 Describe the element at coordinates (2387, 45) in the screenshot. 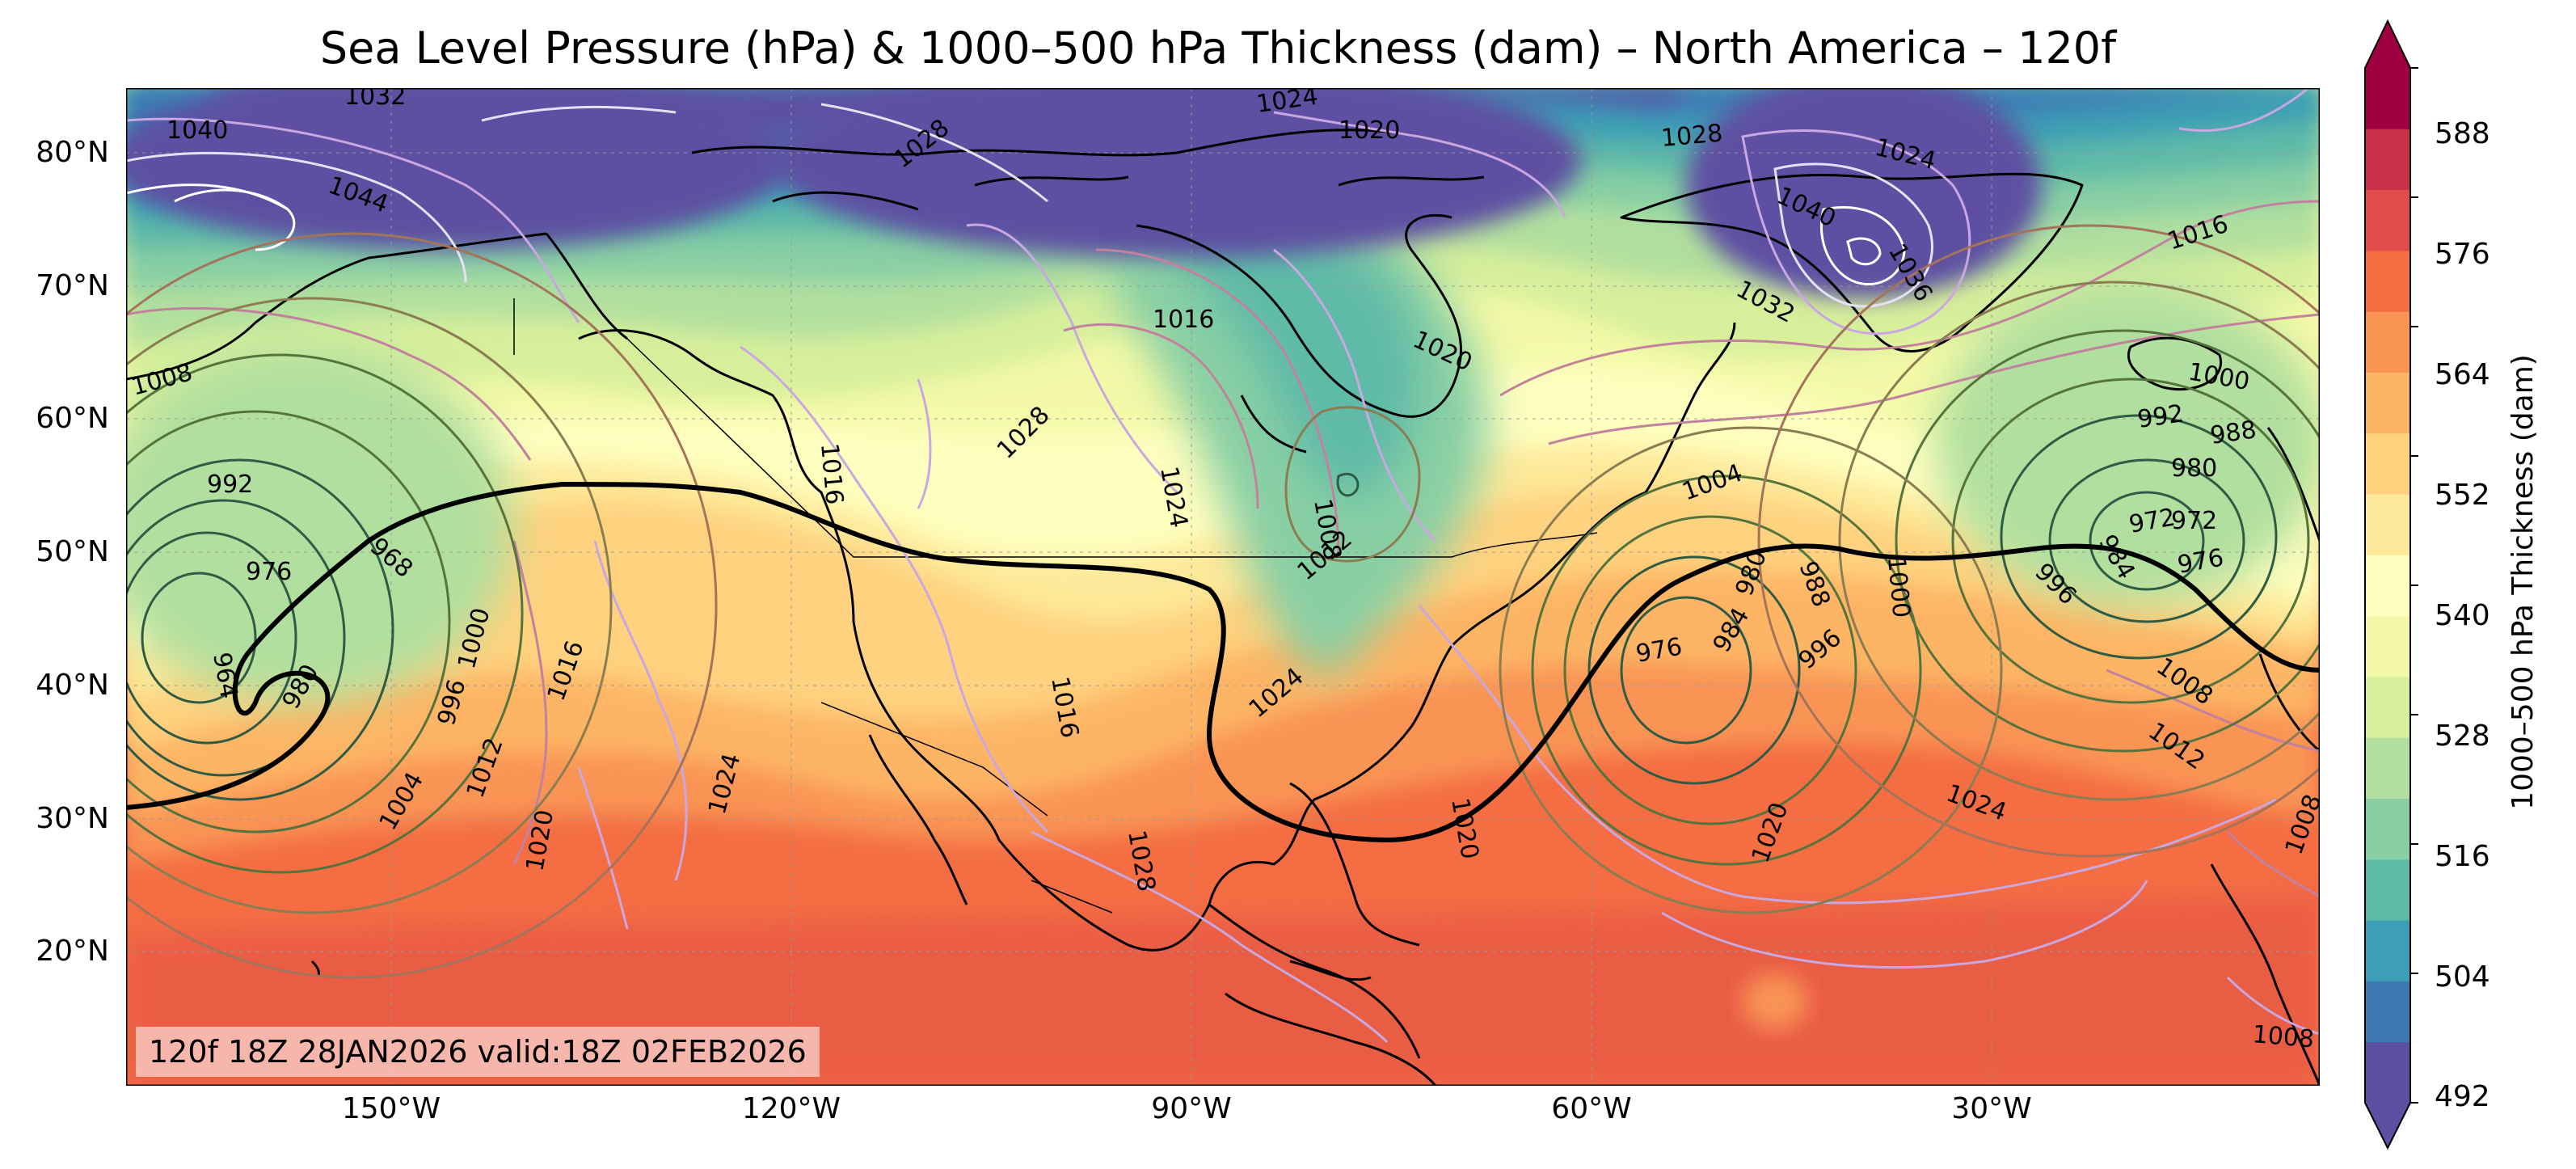

I see `colorbar-max-extend` at that location.